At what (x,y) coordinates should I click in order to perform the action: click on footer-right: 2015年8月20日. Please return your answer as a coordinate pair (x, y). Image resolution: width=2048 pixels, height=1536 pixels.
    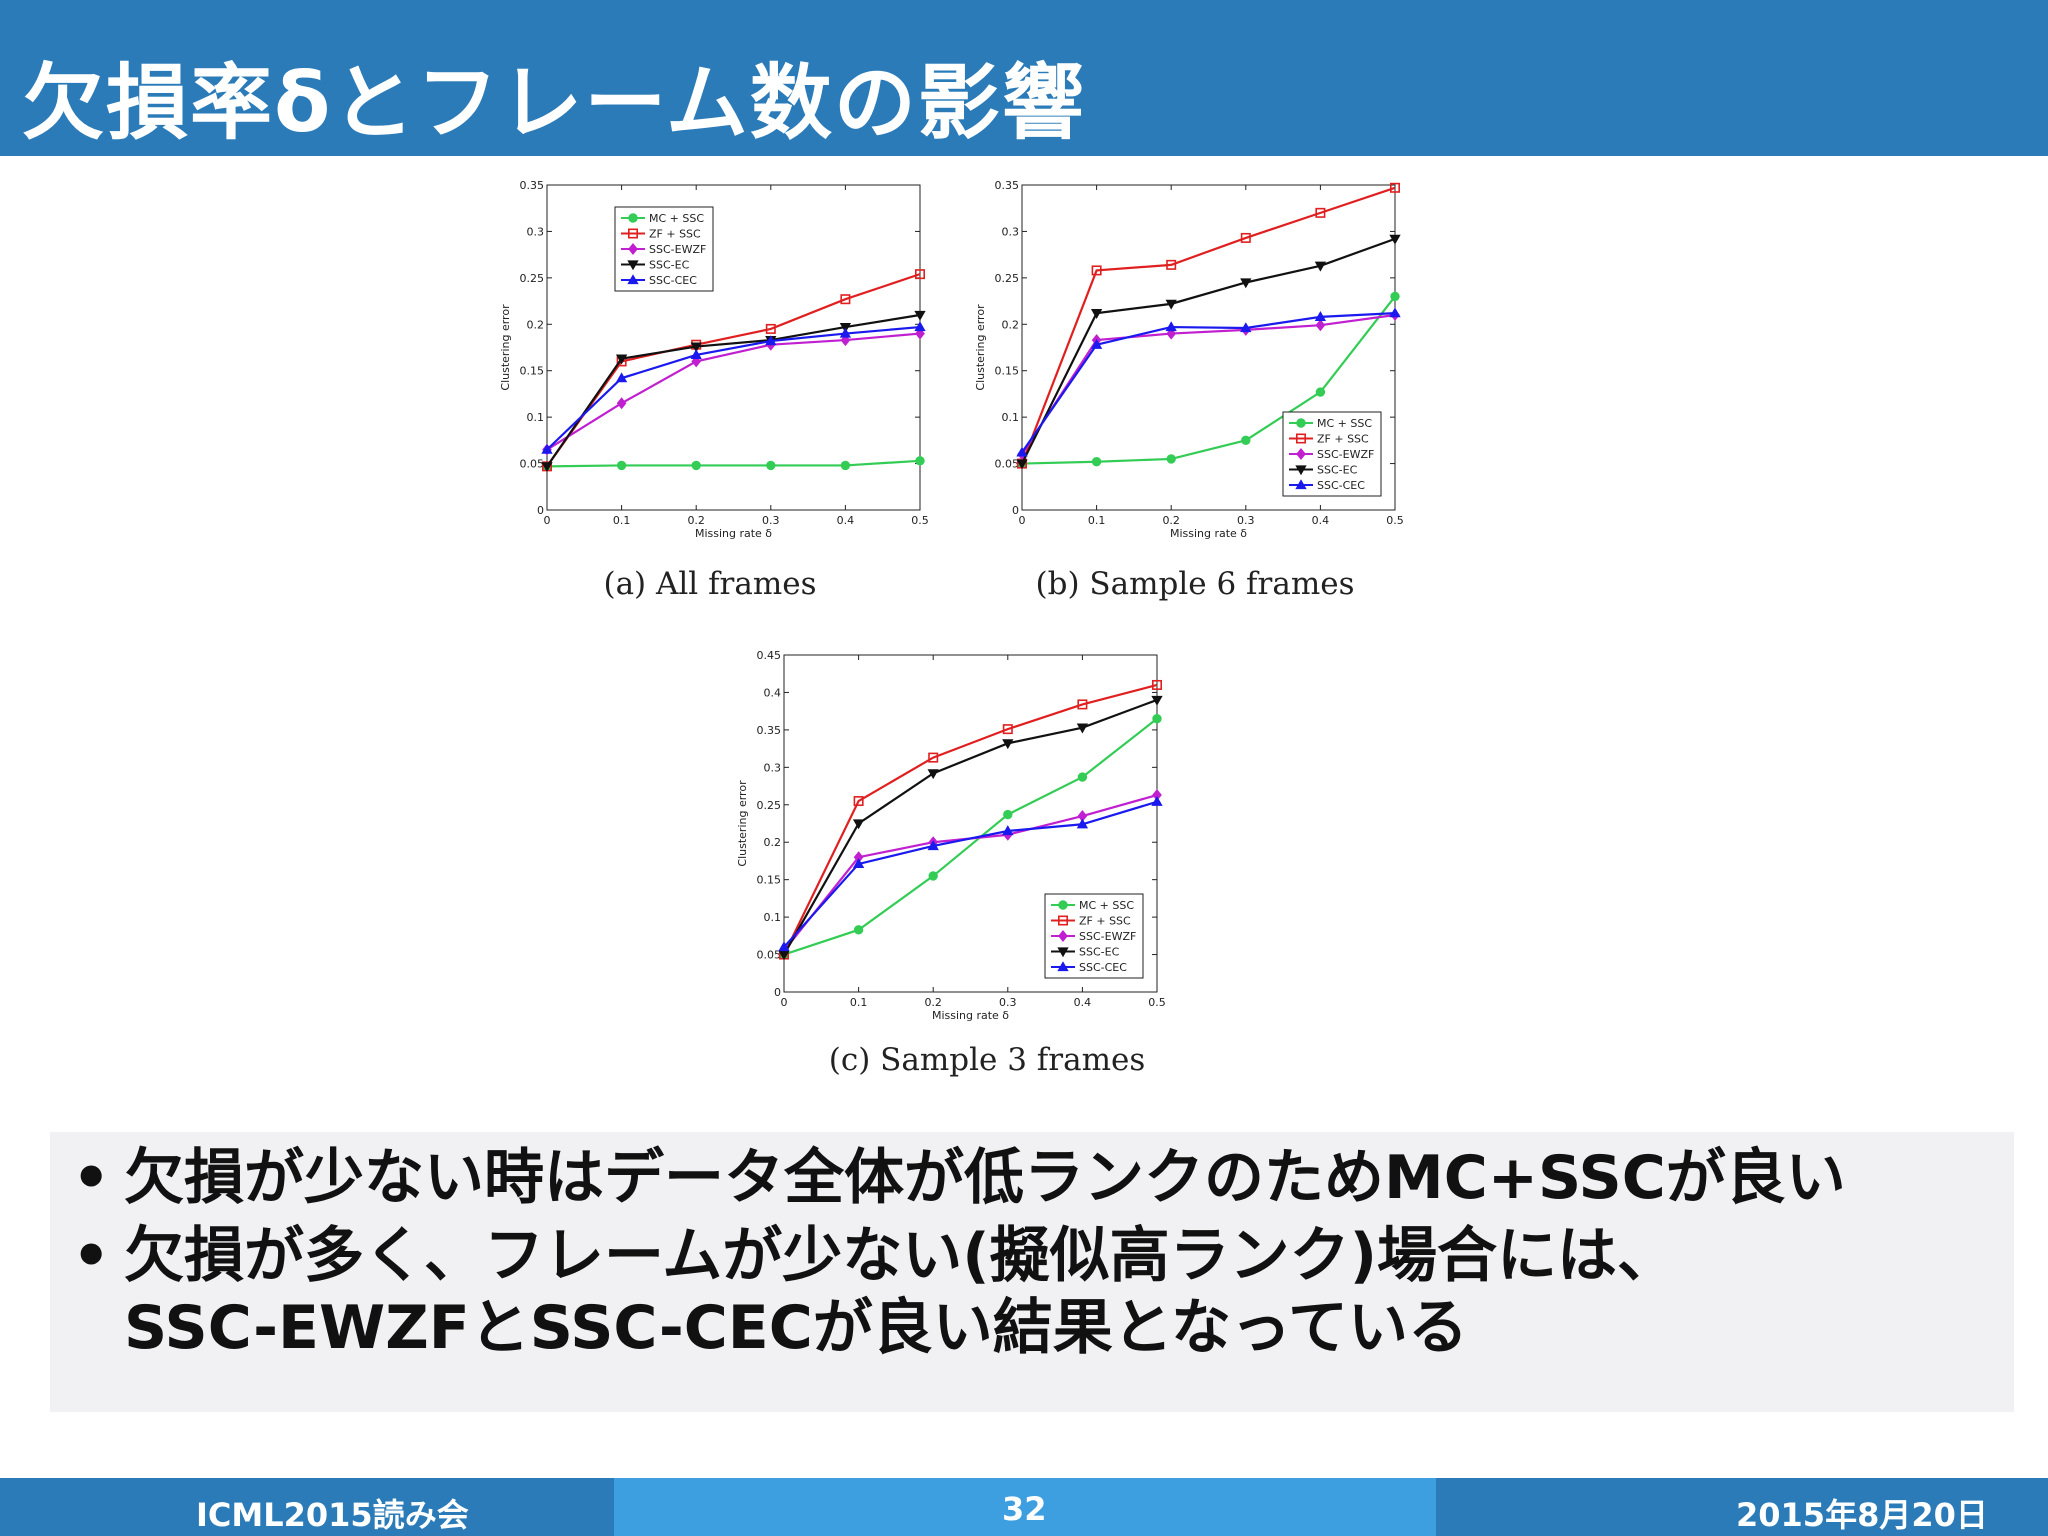
    Looking at the image, I should click on (1742, 1507).